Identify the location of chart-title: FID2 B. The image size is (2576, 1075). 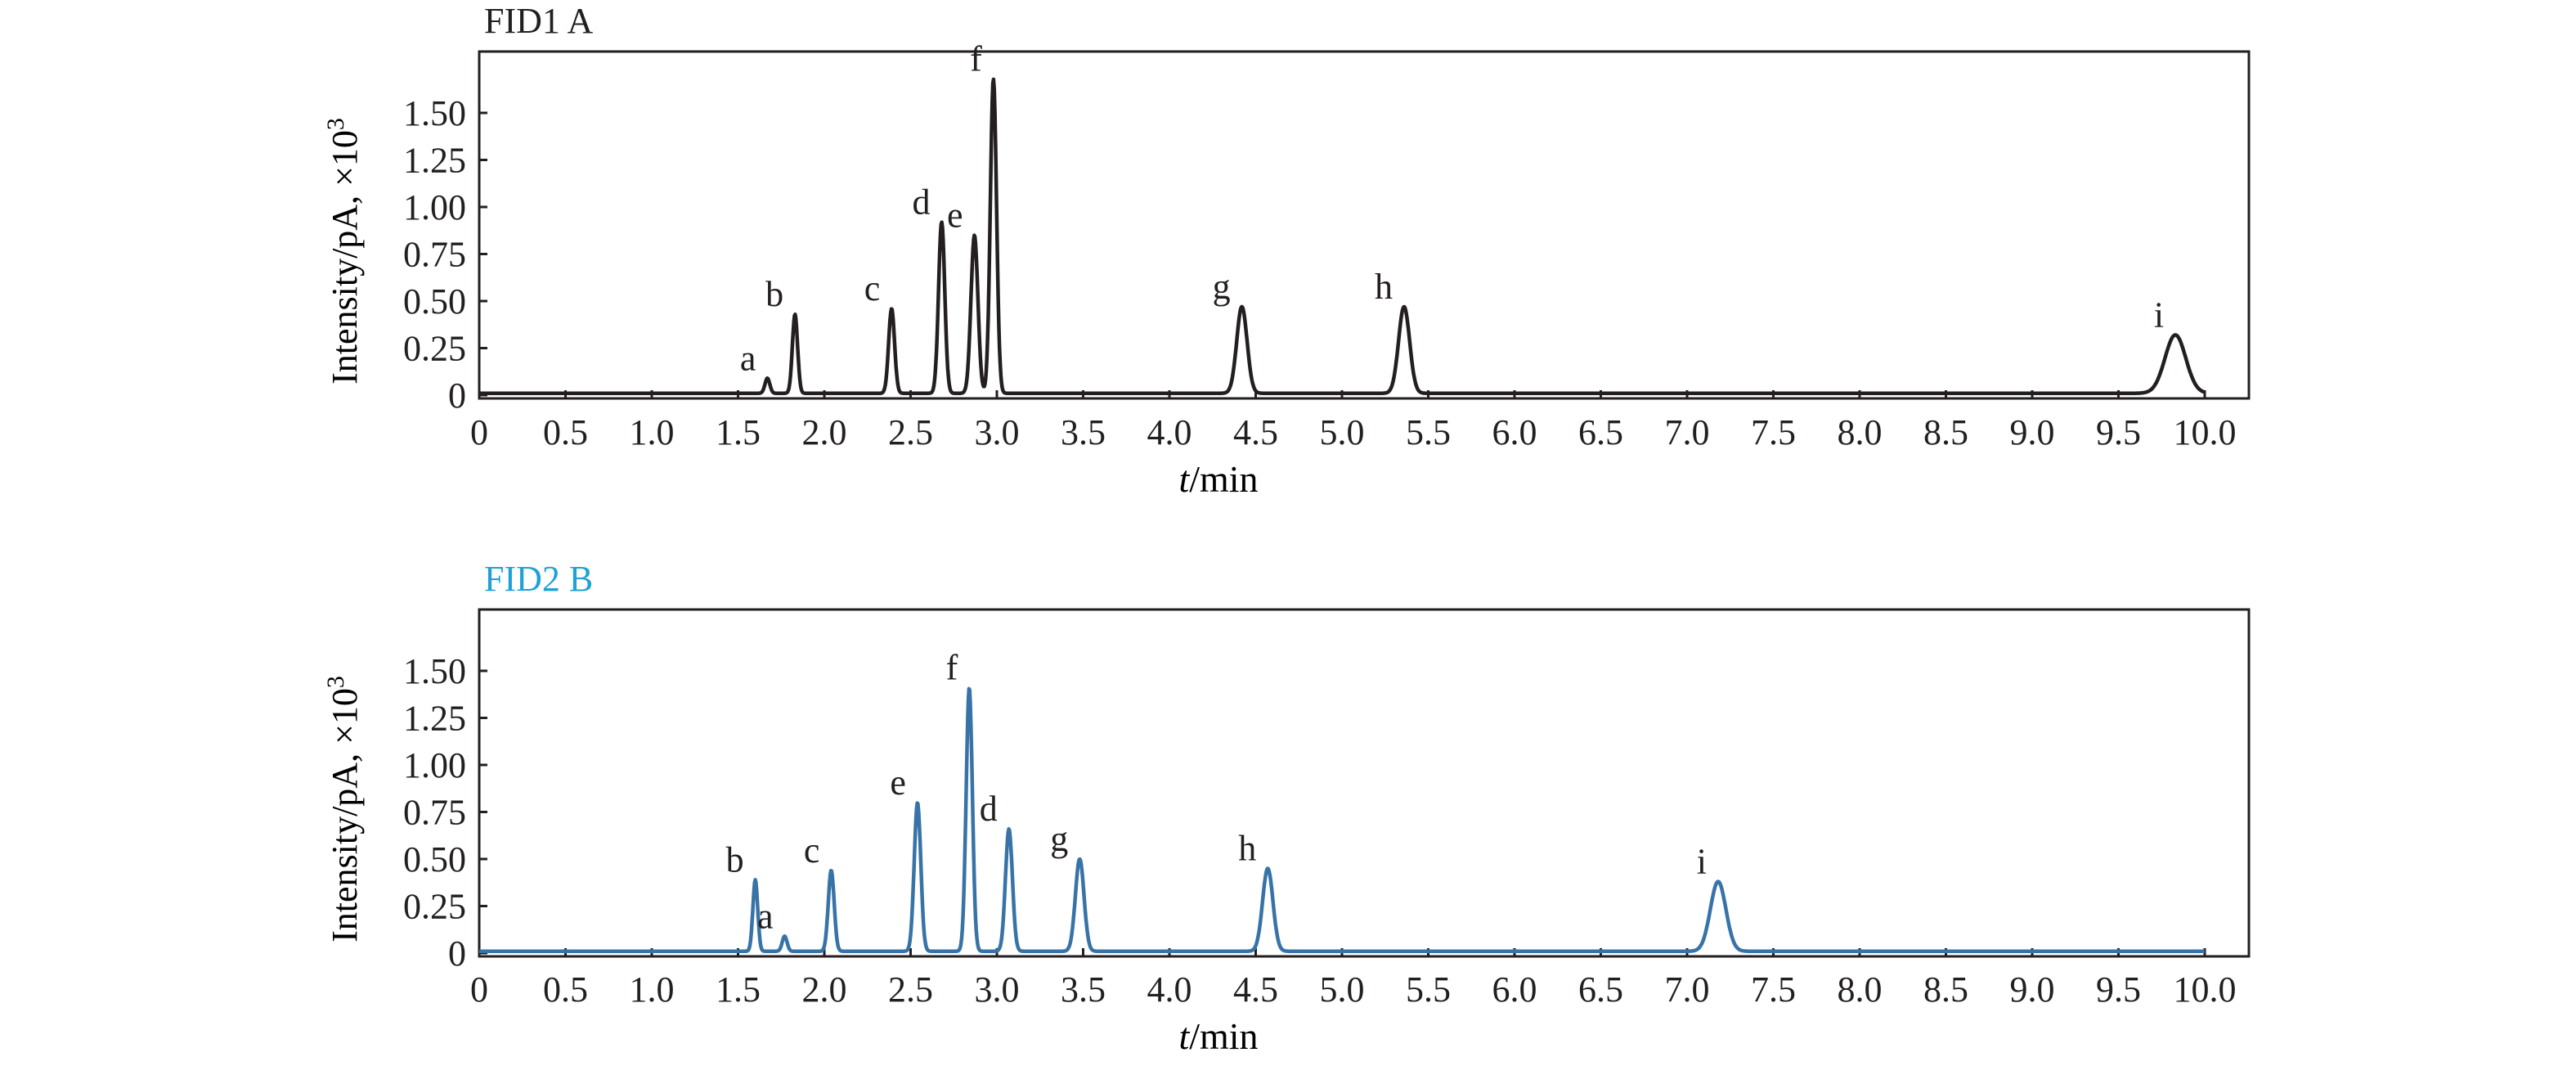
(539, 579).